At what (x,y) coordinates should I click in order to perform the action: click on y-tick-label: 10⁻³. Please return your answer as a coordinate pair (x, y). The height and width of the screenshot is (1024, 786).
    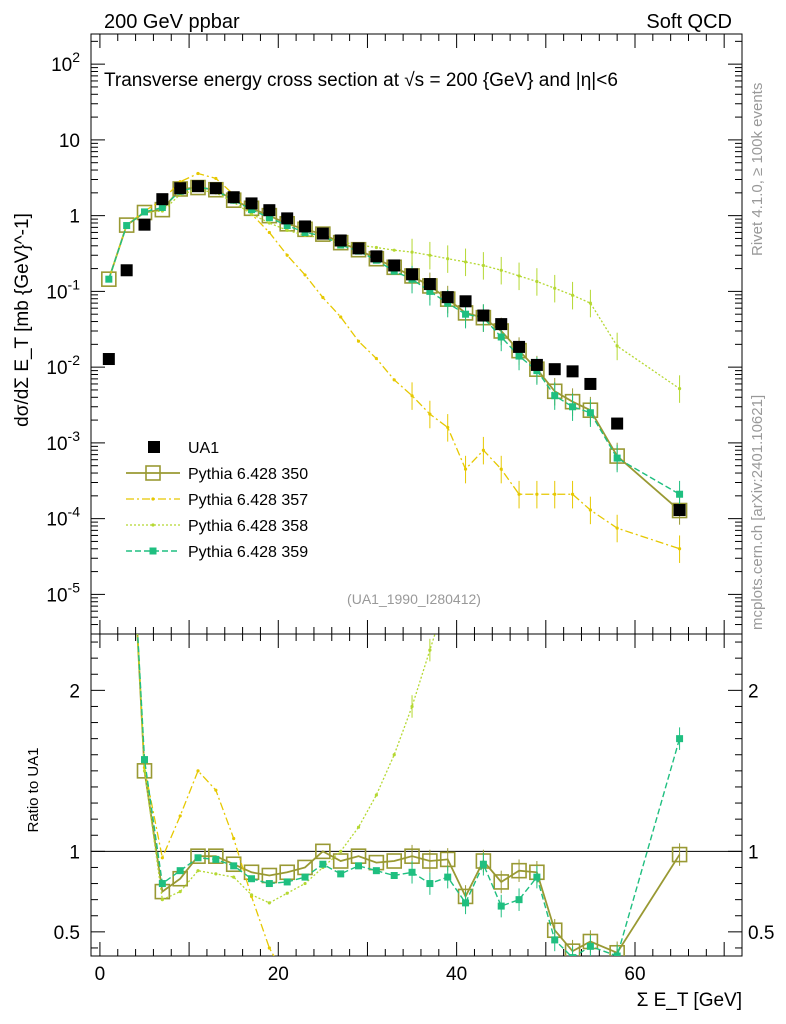
    Looking at the image, I should click on (63, 441).